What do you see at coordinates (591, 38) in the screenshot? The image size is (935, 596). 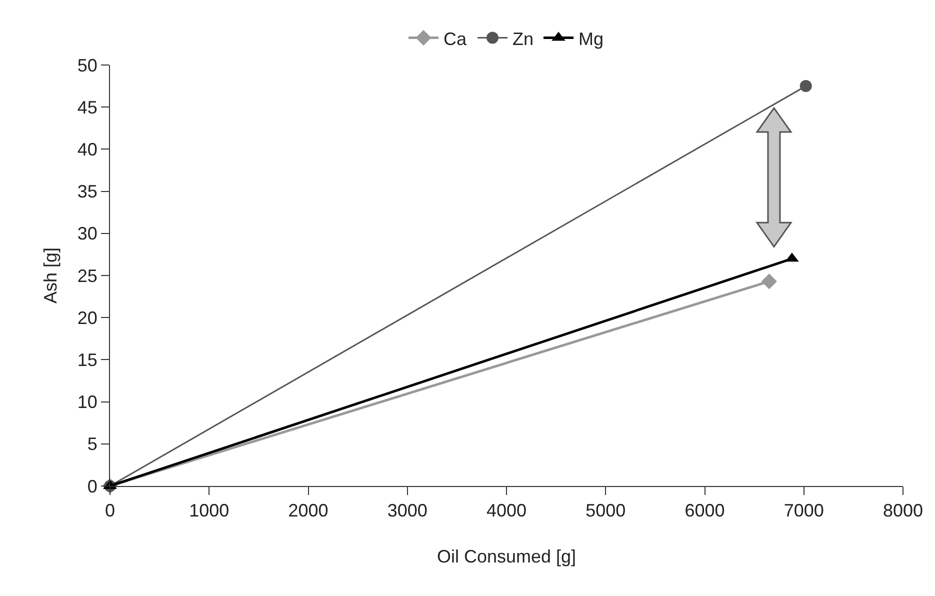 I see `legend-label: Mg` at bounding box center [591, 38].